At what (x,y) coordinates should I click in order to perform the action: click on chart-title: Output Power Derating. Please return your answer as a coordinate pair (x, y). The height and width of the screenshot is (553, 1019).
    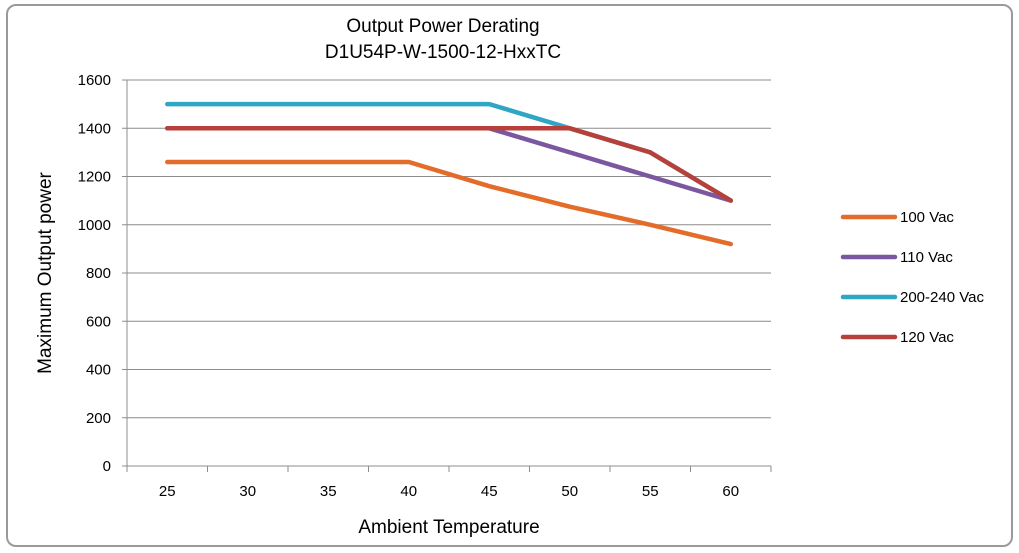
    Looking at the image, I should click on (442, 26).